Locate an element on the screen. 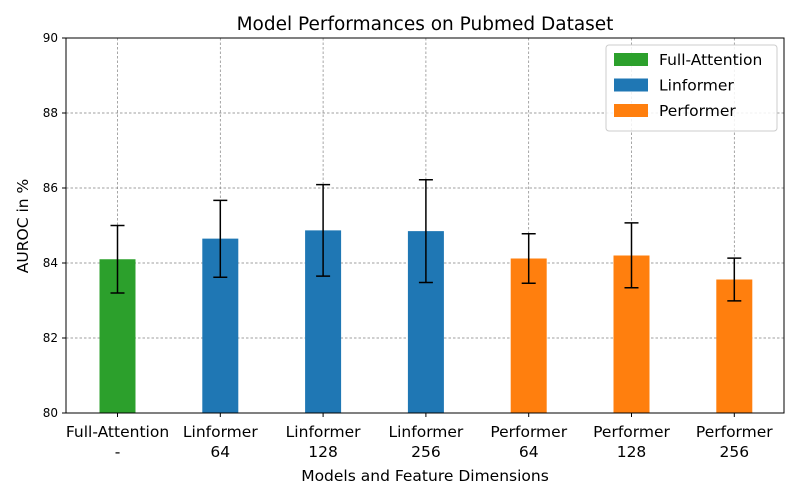 This screenshot has height=500, width=800. y-tick-label: 84 is located at coordinates (50, 263).